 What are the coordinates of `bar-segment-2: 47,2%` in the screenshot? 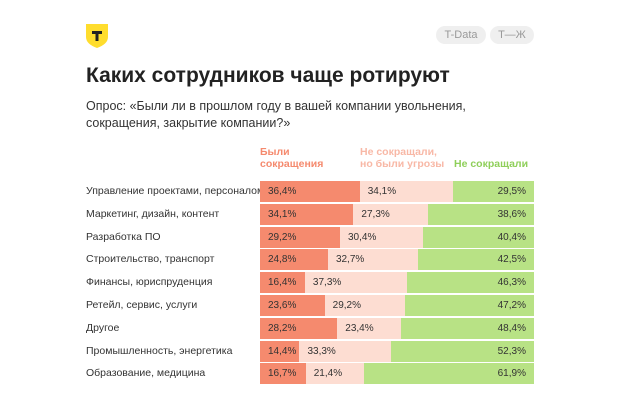 It's located at (469, 305).